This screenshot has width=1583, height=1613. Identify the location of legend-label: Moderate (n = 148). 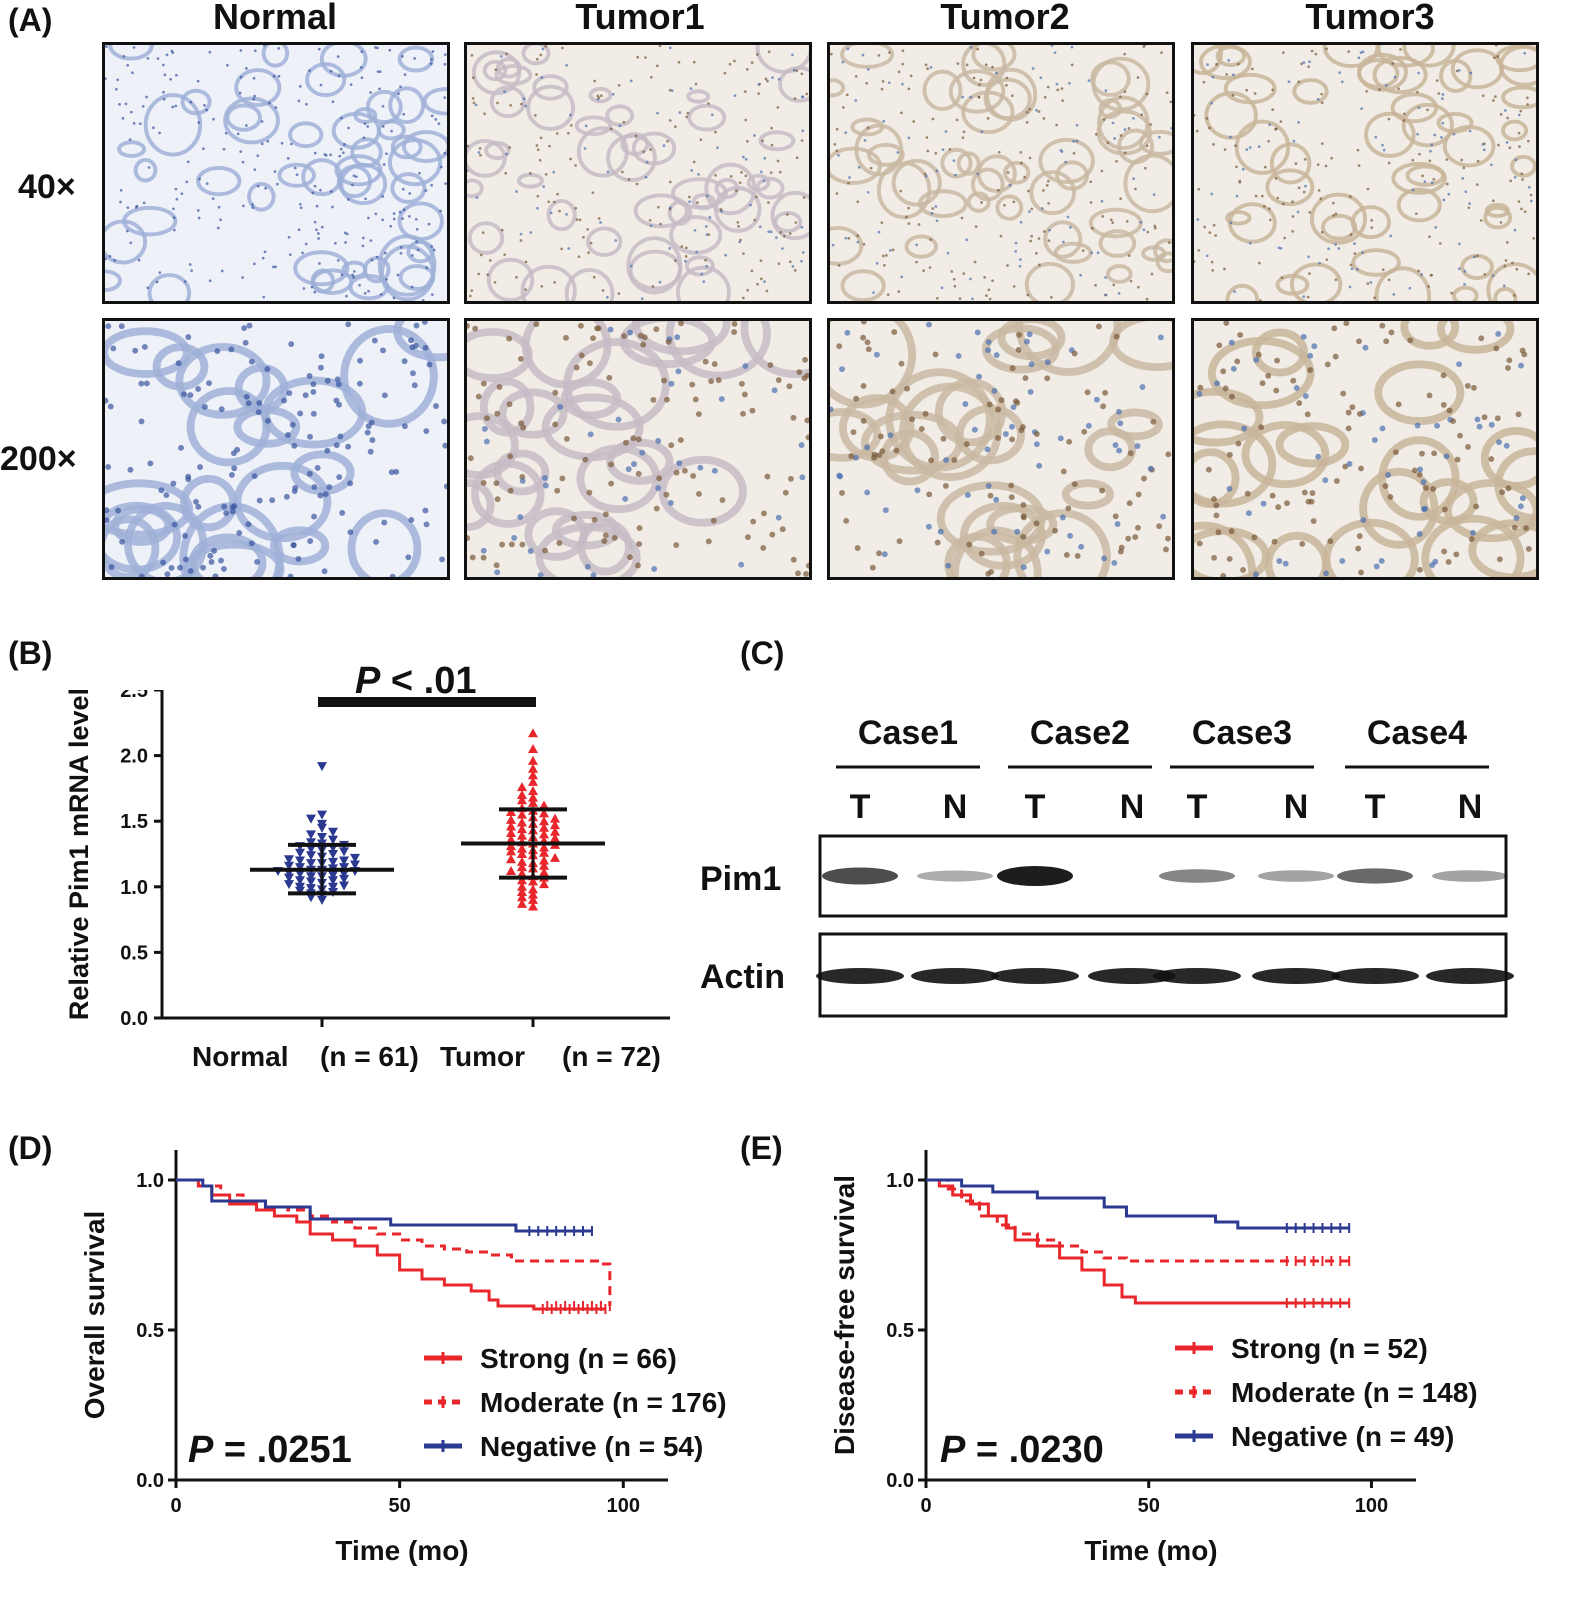
(1354, 1392).